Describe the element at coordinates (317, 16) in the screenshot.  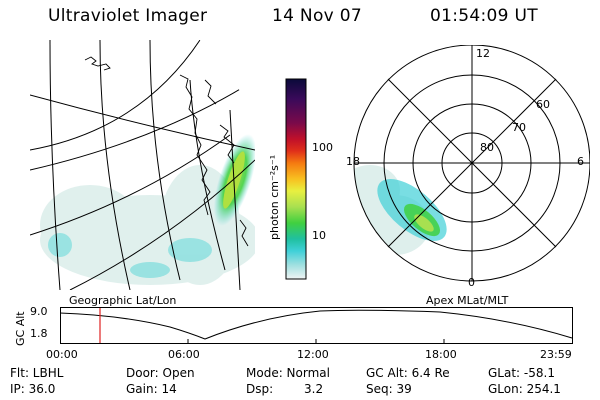
I see `date-label: 14 Nov 07` at that location.